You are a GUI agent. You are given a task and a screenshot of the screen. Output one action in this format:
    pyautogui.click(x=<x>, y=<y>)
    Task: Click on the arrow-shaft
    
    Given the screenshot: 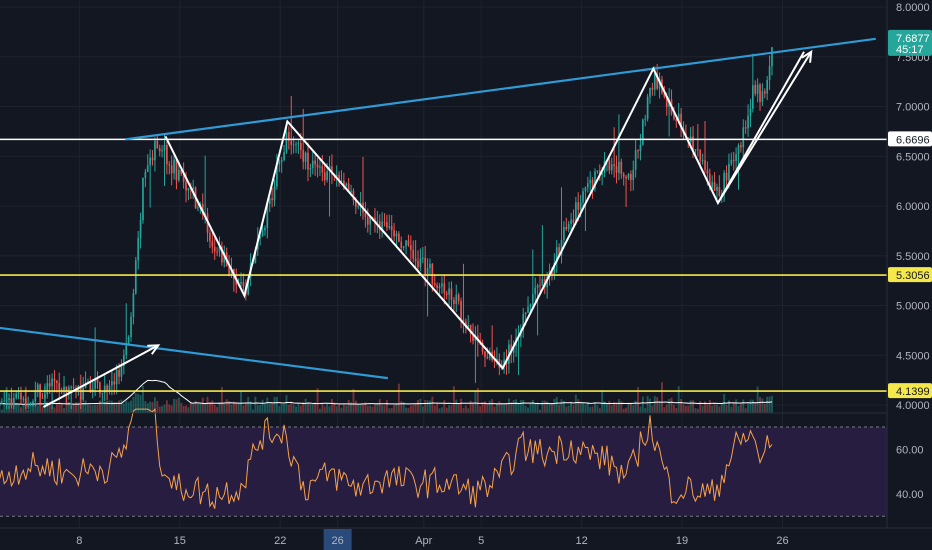 What is the action you would take?
    pyautogui.click(x=101, y=376)
    